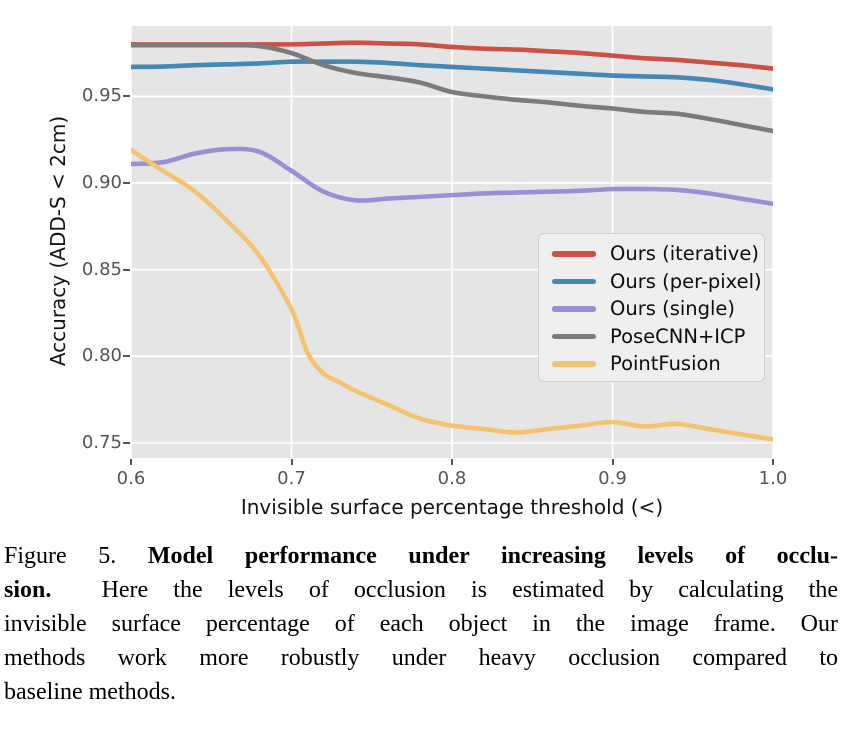  What do you see at coordinates (101, 182) in the screenshot?
I see `y-tick-label: 0.90` at bounding box center [101, 182].